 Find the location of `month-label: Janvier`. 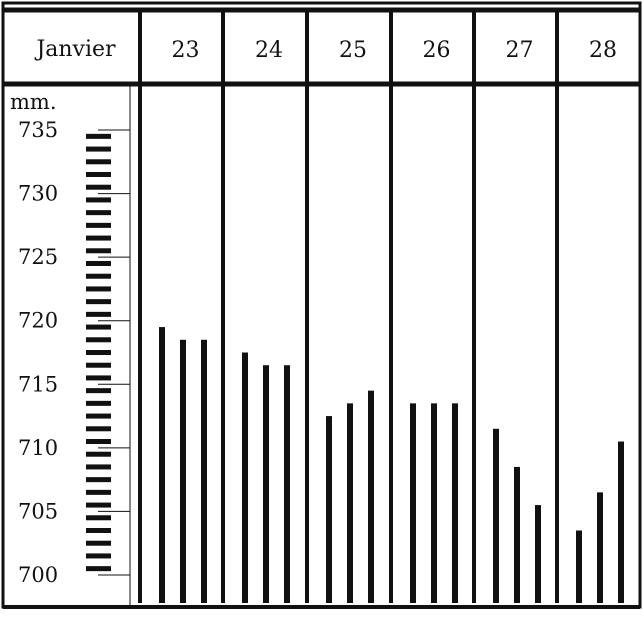

month-label: Janvier is located at coordinates (75, 49).